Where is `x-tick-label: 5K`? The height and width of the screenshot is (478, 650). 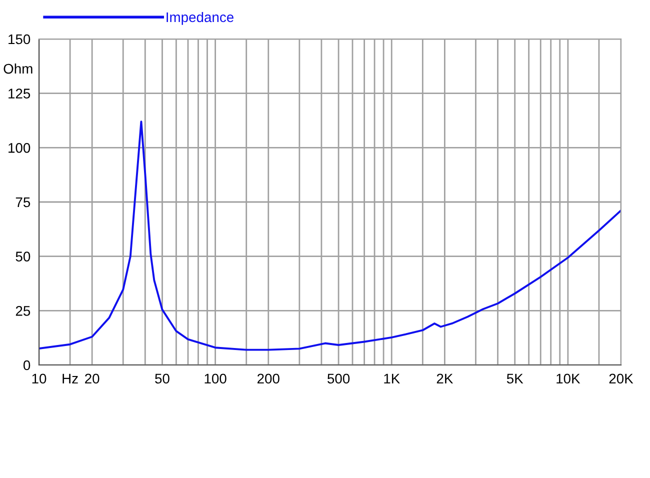
x-tick-label: 5K is located at coordinates (515, 379).